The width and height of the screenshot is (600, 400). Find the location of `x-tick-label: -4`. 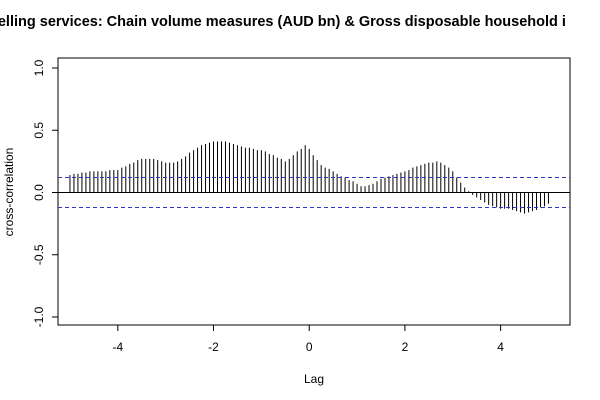

x-tick-label: -4 is located at coordinates (117, 347).